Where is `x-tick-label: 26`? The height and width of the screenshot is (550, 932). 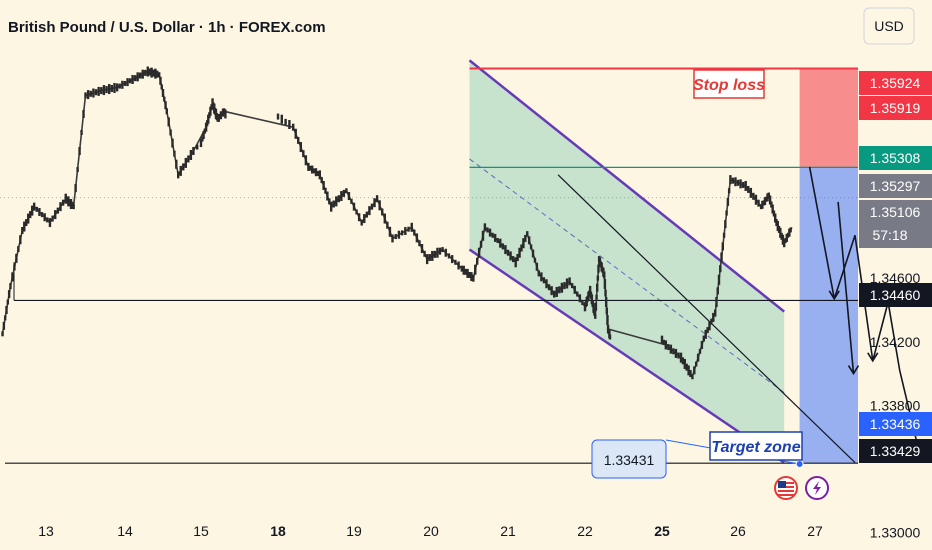
x-tick-label: 26 is located at coordinates (738, 531).